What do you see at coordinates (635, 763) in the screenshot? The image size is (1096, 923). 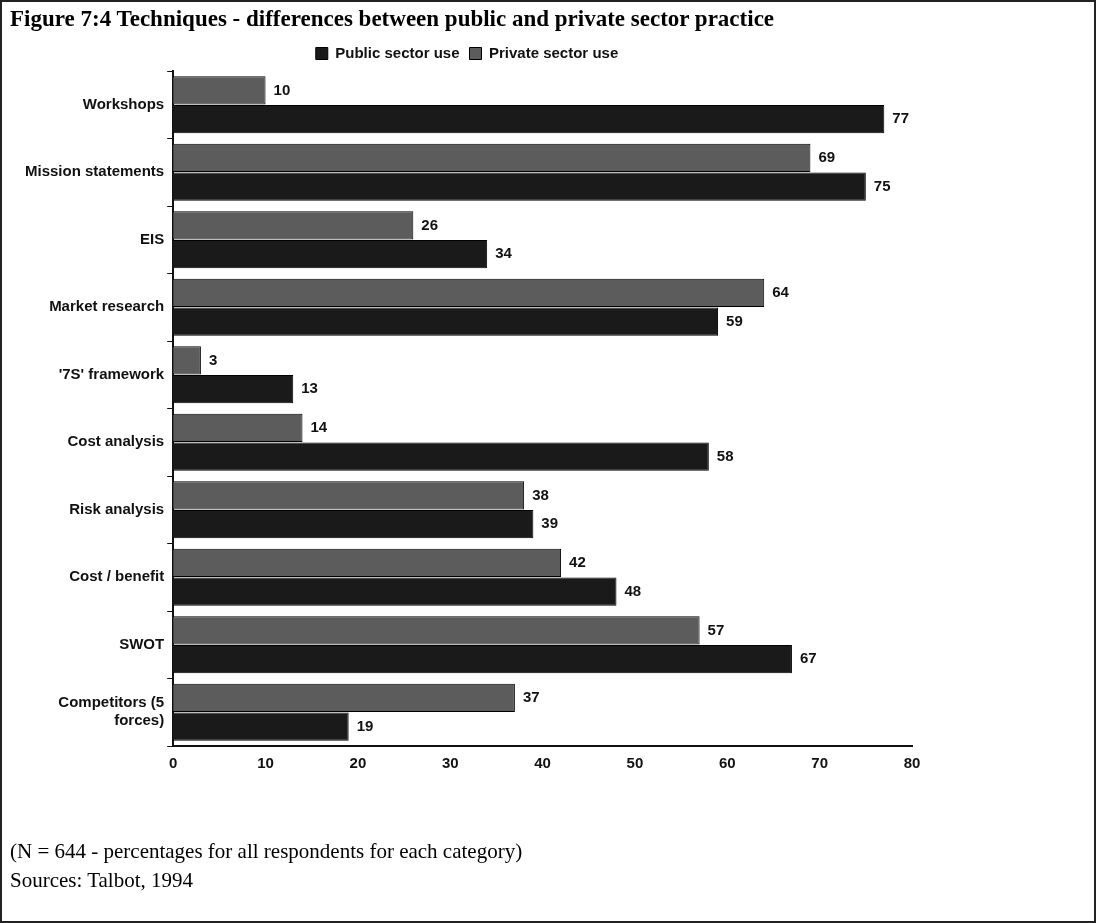 I see `x-tick-label: 50` at bounding box center [635, 763].